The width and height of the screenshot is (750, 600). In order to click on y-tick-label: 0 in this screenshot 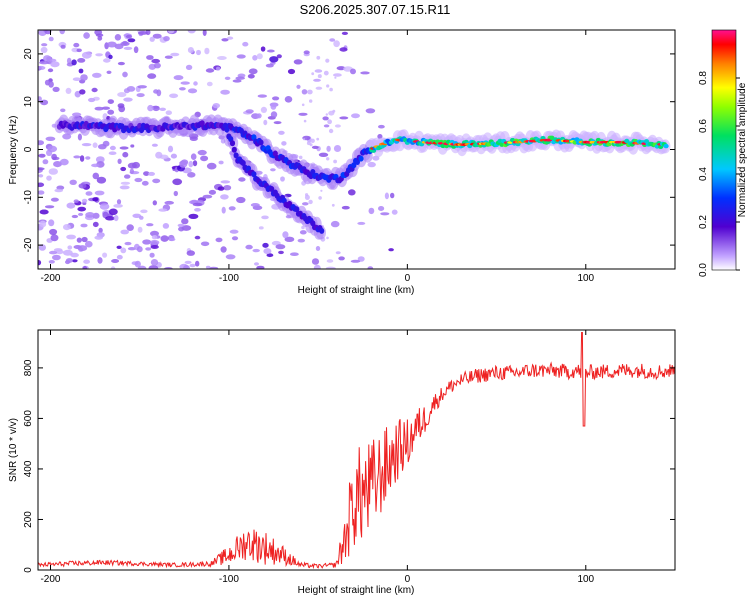, I will do `click(28, 149)`.